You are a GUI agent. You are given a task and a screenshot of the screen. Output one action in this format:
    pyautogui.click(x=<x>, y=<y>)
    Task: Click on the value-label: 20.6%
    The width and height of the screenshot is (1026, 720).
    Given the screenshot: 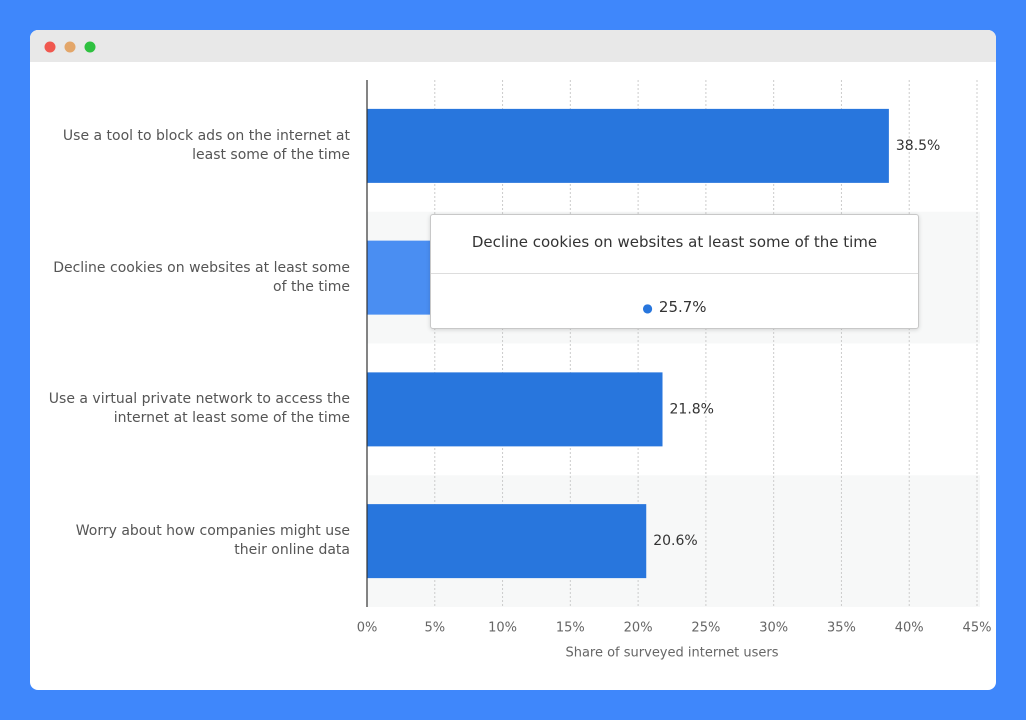 What is the action you would take?
    pyautogui.click(x=675, y=541)
    